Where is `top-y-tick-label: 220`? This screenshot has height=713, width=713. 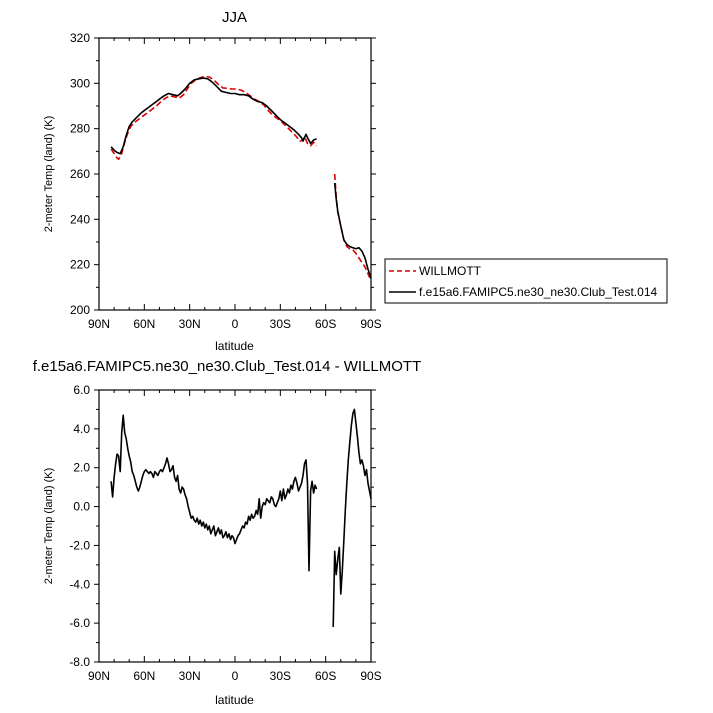
top-y-tick-label: 220 is located at coordinates (80, 265).